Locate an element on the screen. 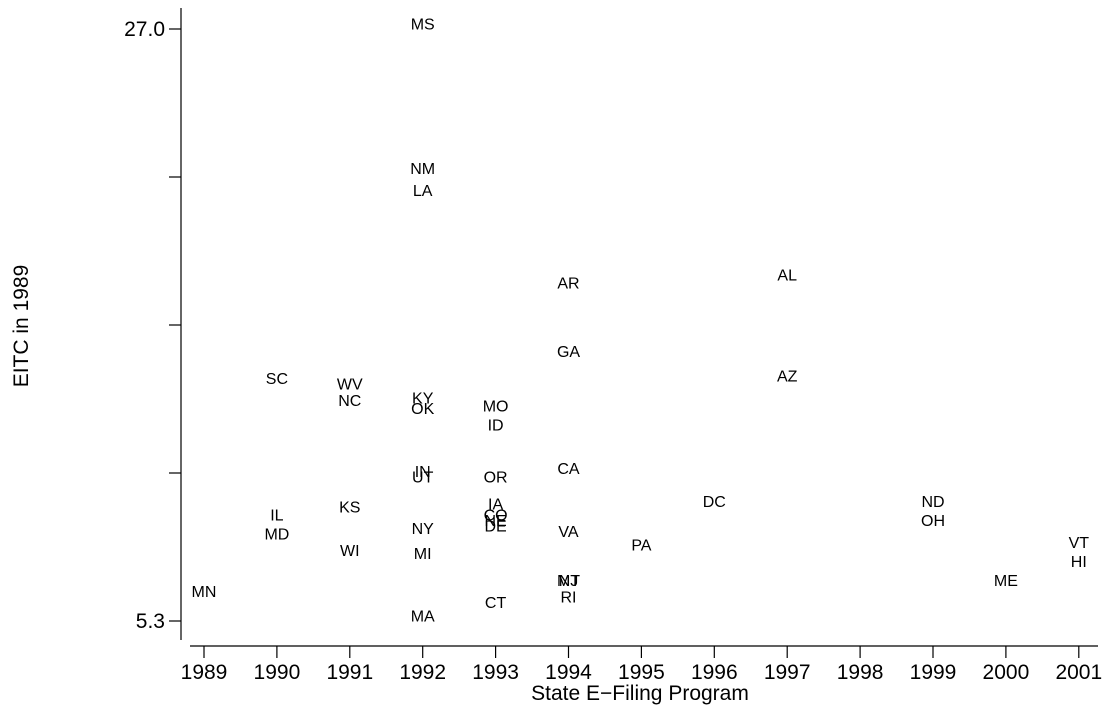 The width and height of the screenshot is (1104, 709). data-point-label: IN is located at coordinates (423, 472).